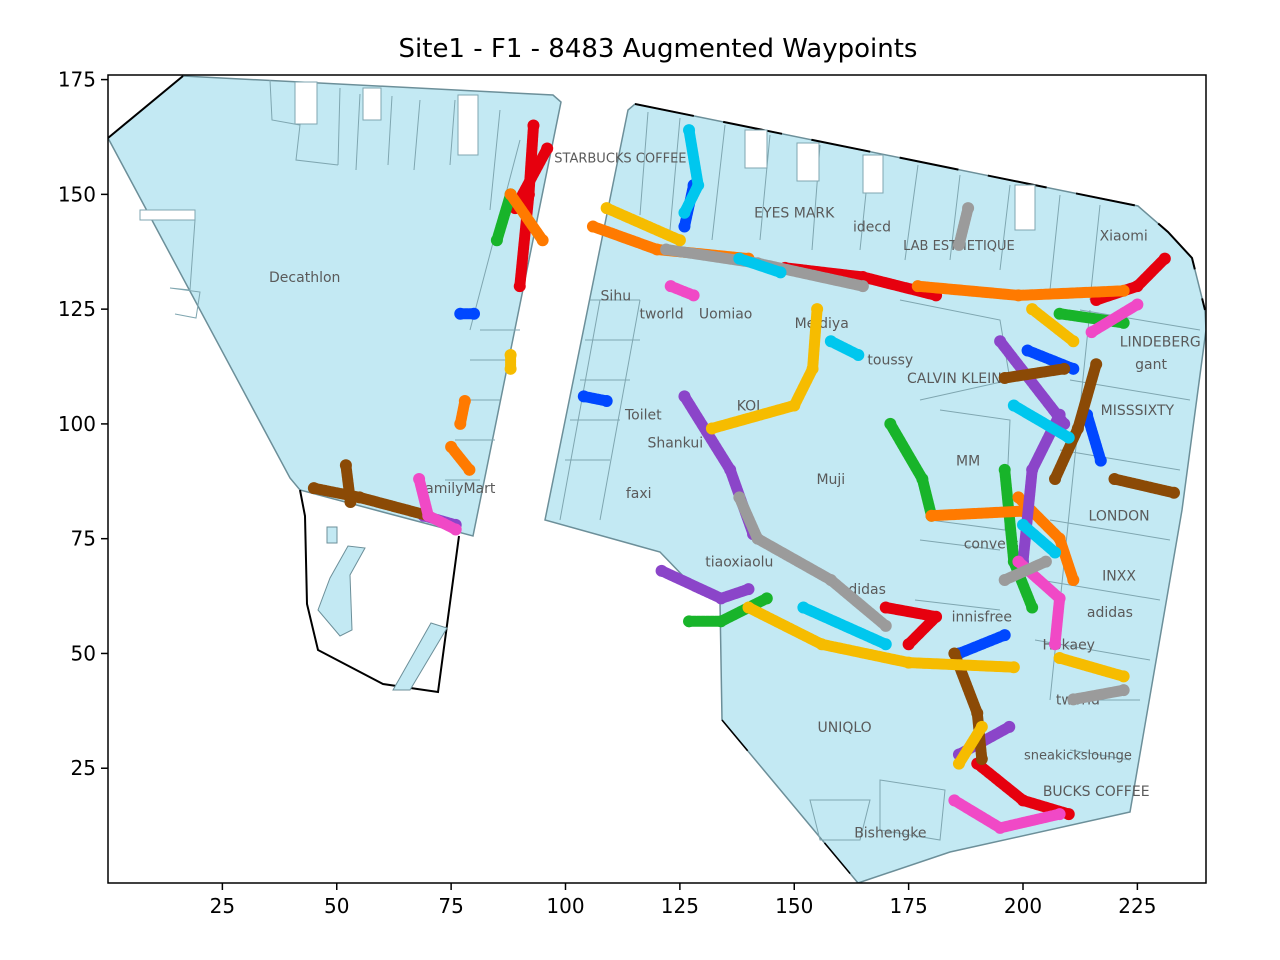 This screenshot has height=960, width=1280. What do you see at coordinates (332, 535) in the screenshot?
I see `annex-block` at bounding box center [332, 535].